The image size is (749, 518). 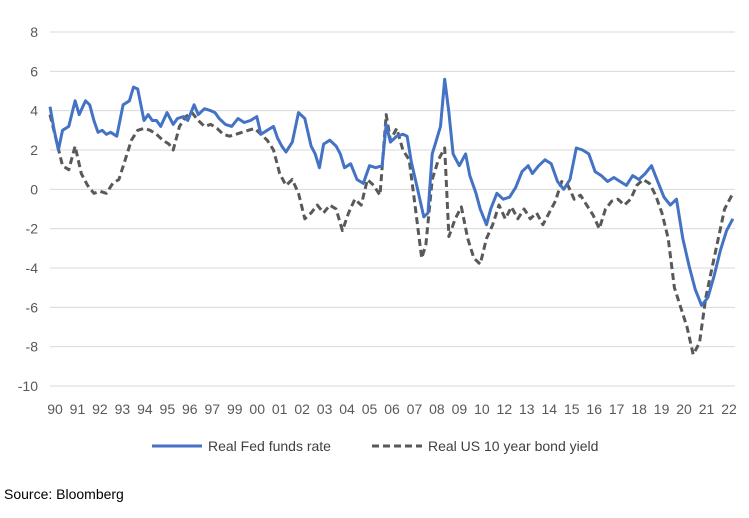 I want to click on x-tick-label: 21, so click(x=707, y=409).